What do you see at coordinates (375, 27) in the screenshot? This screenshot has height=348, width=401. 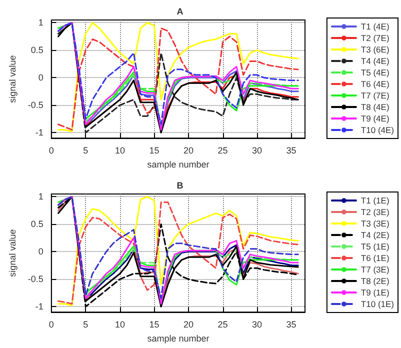 I see `legend-label: T1 (4E)` at bounding box center [375, 27].